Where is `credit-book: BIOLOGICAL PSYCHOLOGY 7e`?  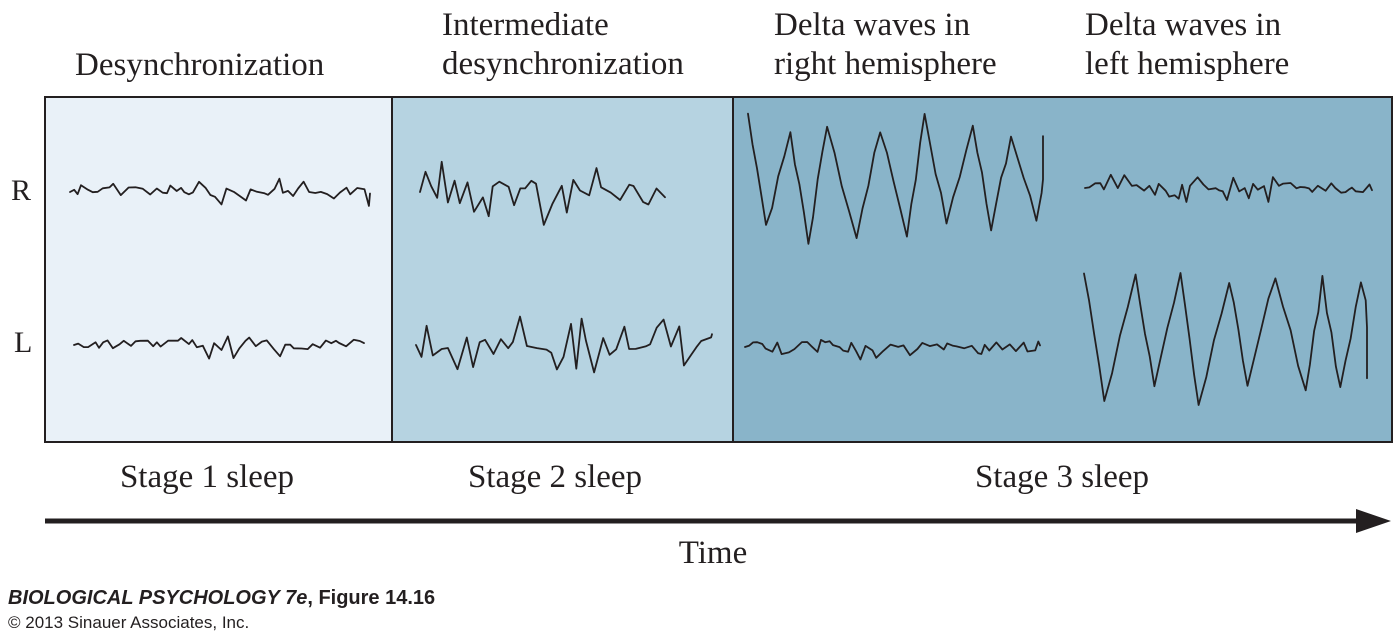
credit-book: BIOLOGICAL PSYCHOLOGY 7e is located at coordinates (158, 598).